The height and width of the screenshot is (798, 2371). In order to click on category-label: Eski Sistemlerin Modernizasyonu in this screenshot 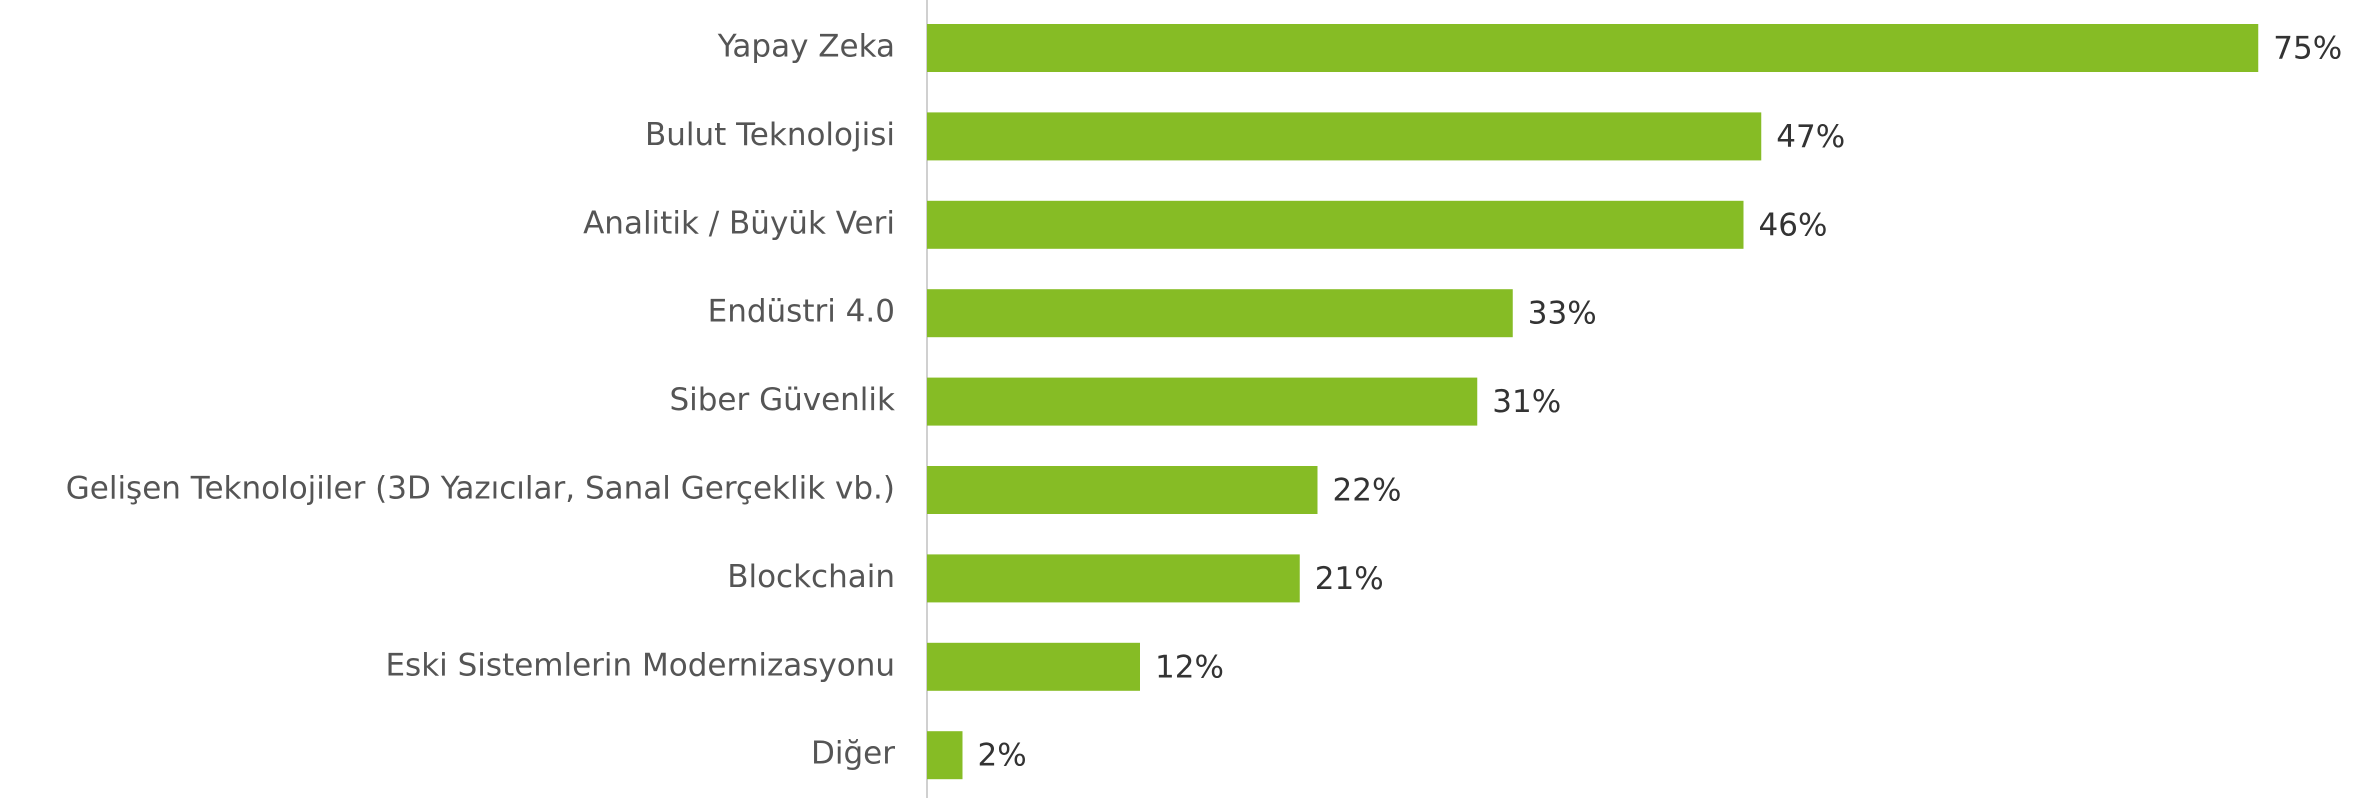, I will do `click(640, 665)`.